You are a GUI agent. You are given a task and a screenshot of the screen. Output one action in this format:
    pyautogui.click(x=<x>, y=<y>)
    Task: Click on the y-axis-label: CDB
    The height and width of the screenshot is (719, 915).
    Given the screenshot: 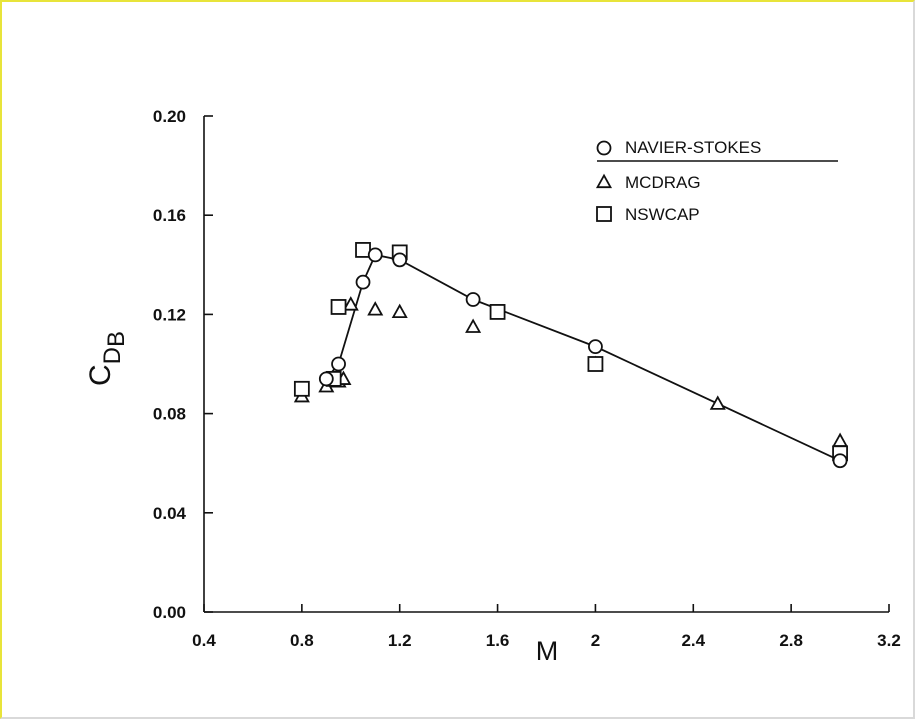 What is the action you would take?
    pyautogui.click(x=107, y=358)
    